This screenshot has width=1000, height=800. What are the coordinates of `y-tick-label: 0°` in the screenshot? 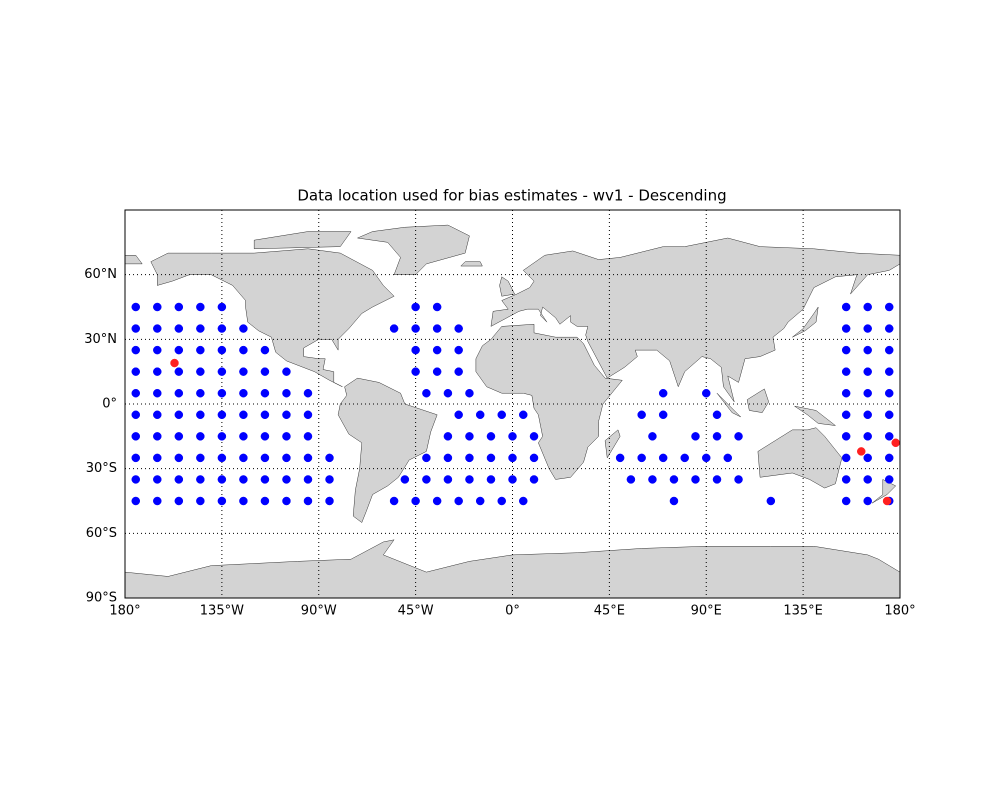 It's located at (109, 404).